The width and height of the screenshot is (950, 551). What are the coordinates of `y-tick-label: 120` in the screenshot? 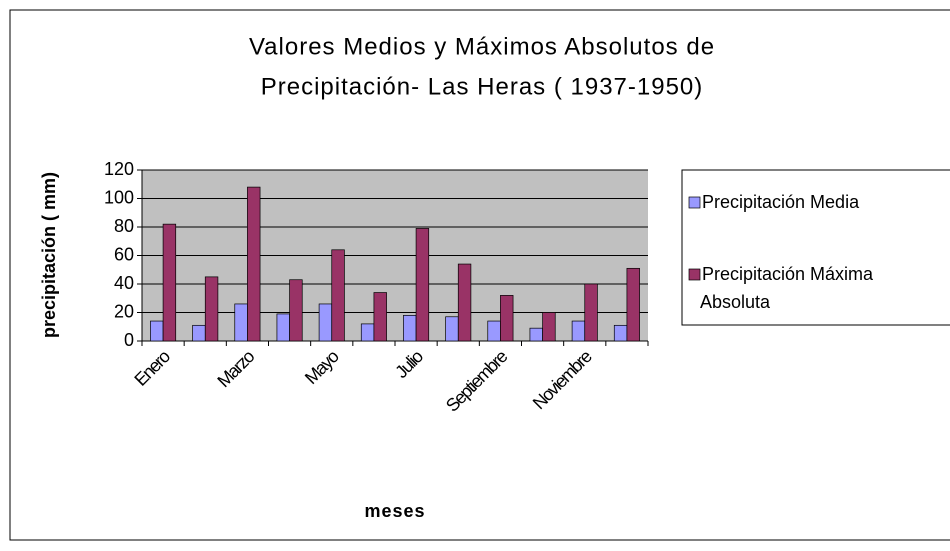 It's located at (119, 169).